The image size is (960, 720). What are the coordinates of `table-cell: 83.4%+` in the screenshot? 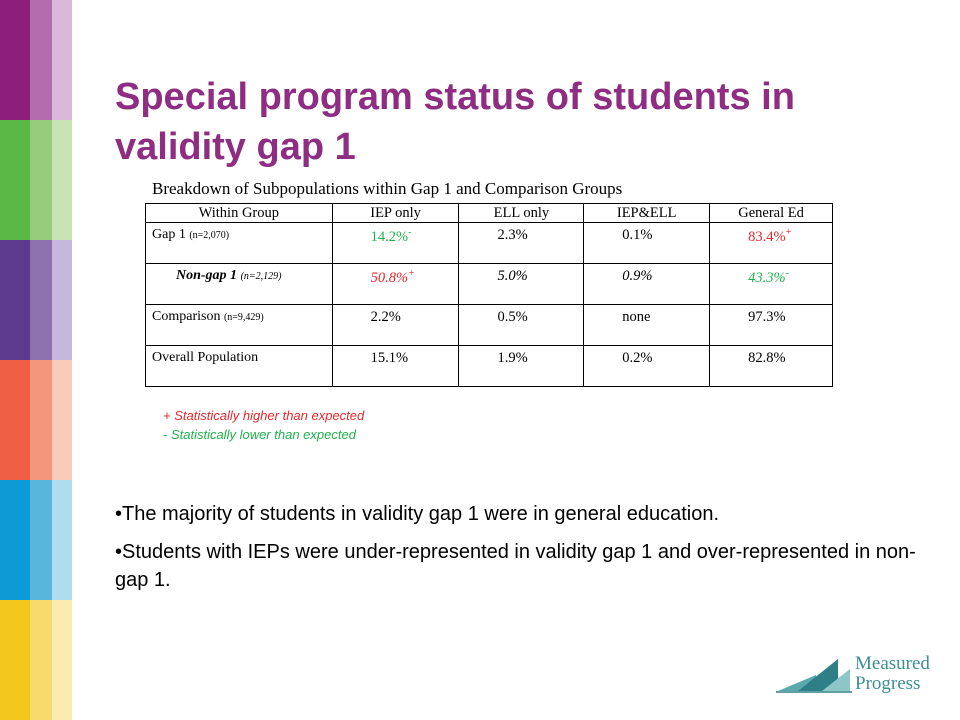 It's located at (771, 243).